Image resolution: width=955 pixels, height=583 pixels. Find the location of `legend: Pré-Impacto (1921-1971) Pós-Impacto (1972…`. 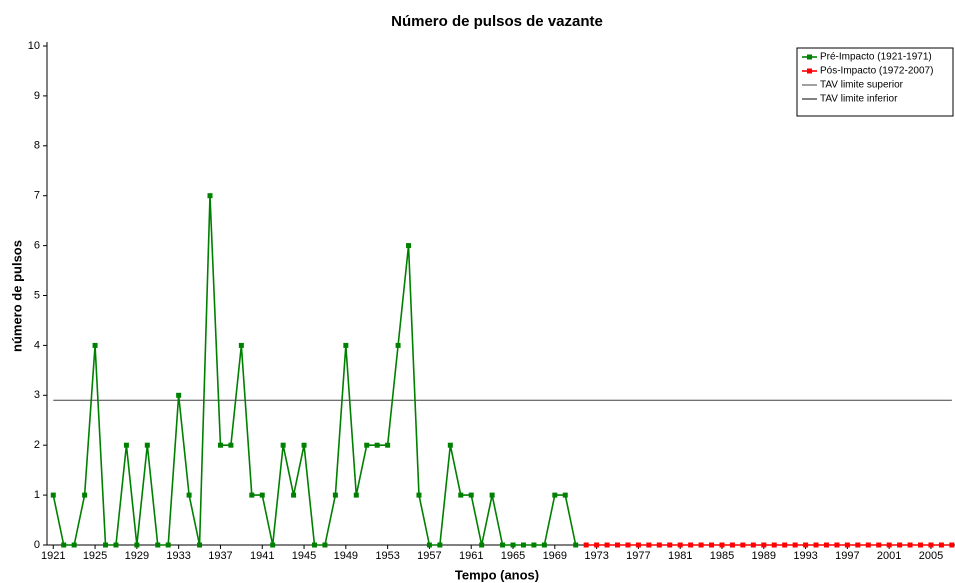

legend: Pré-Impacto (1921-1971) Pós-Impacto (1972… is located at coordinates (875, 82).